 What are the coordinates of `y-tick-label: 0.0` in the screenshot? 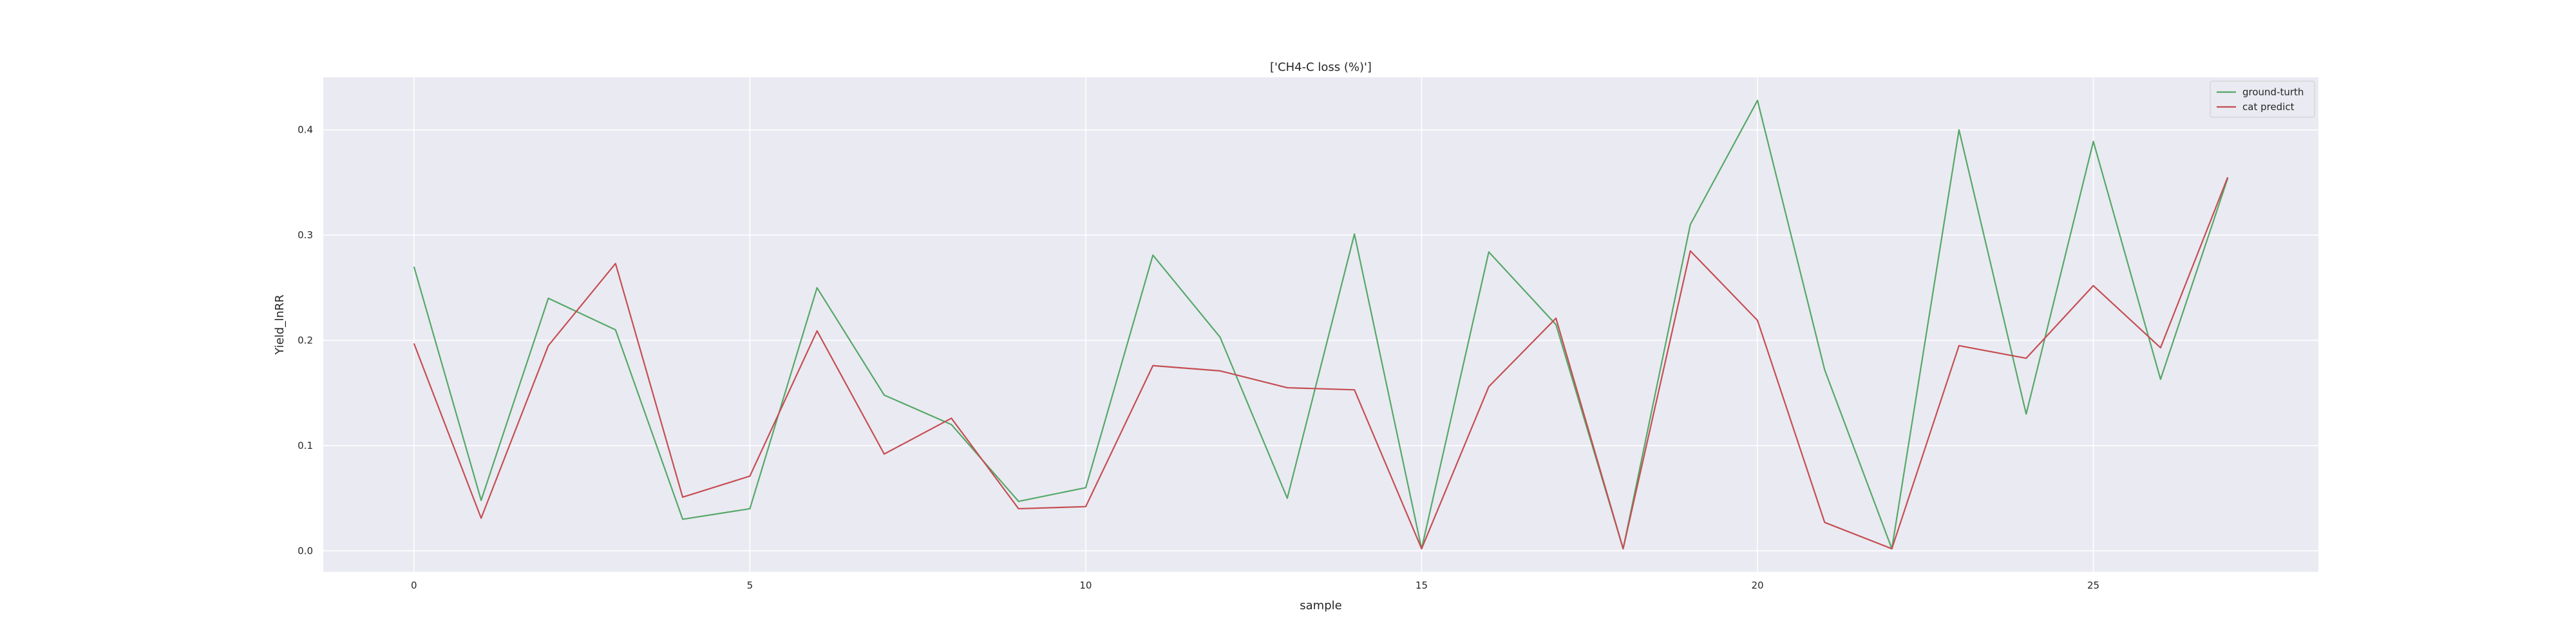 It's located at (305, 550).